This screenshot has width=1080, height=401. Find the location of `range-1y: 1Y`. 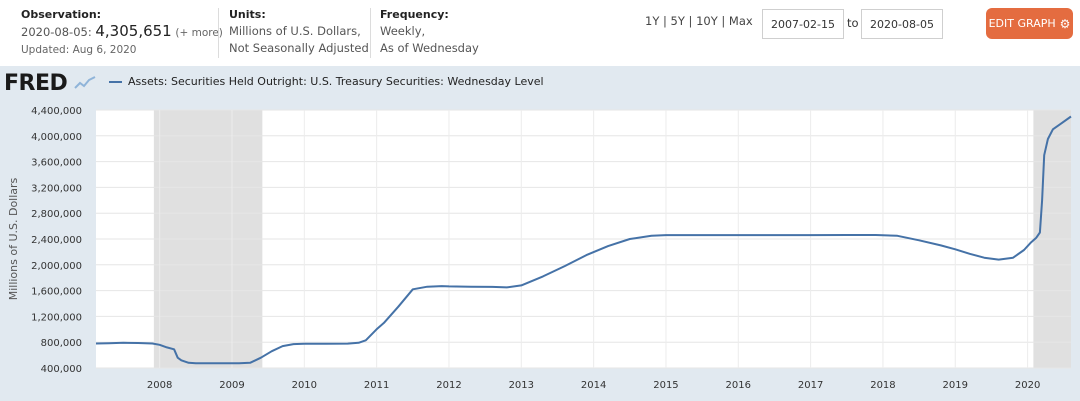

range-1y: 1Y is located at coordinates (652, 21).